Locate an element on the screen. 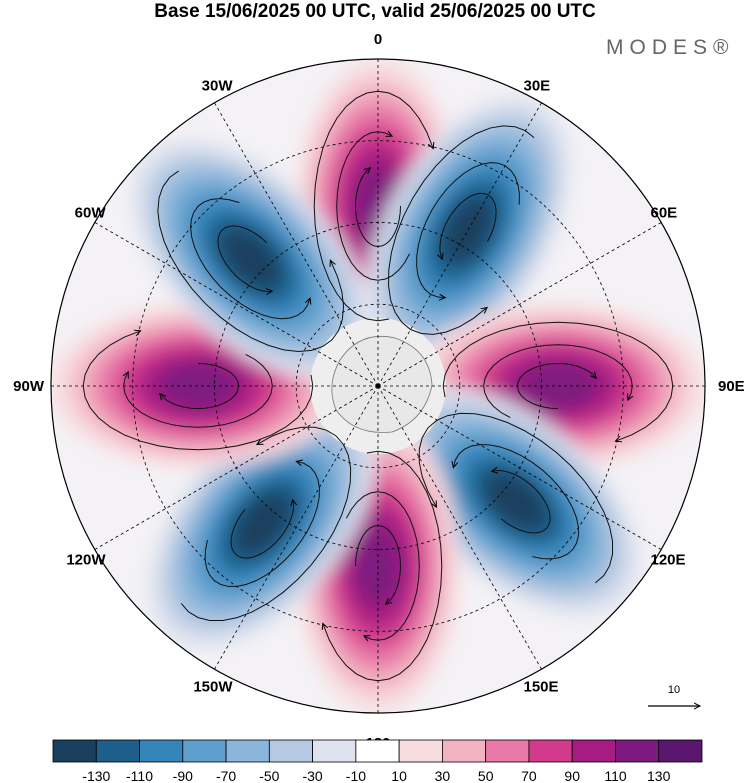  colorbar-tick-label: 130 is located at coordinates (659, 775).